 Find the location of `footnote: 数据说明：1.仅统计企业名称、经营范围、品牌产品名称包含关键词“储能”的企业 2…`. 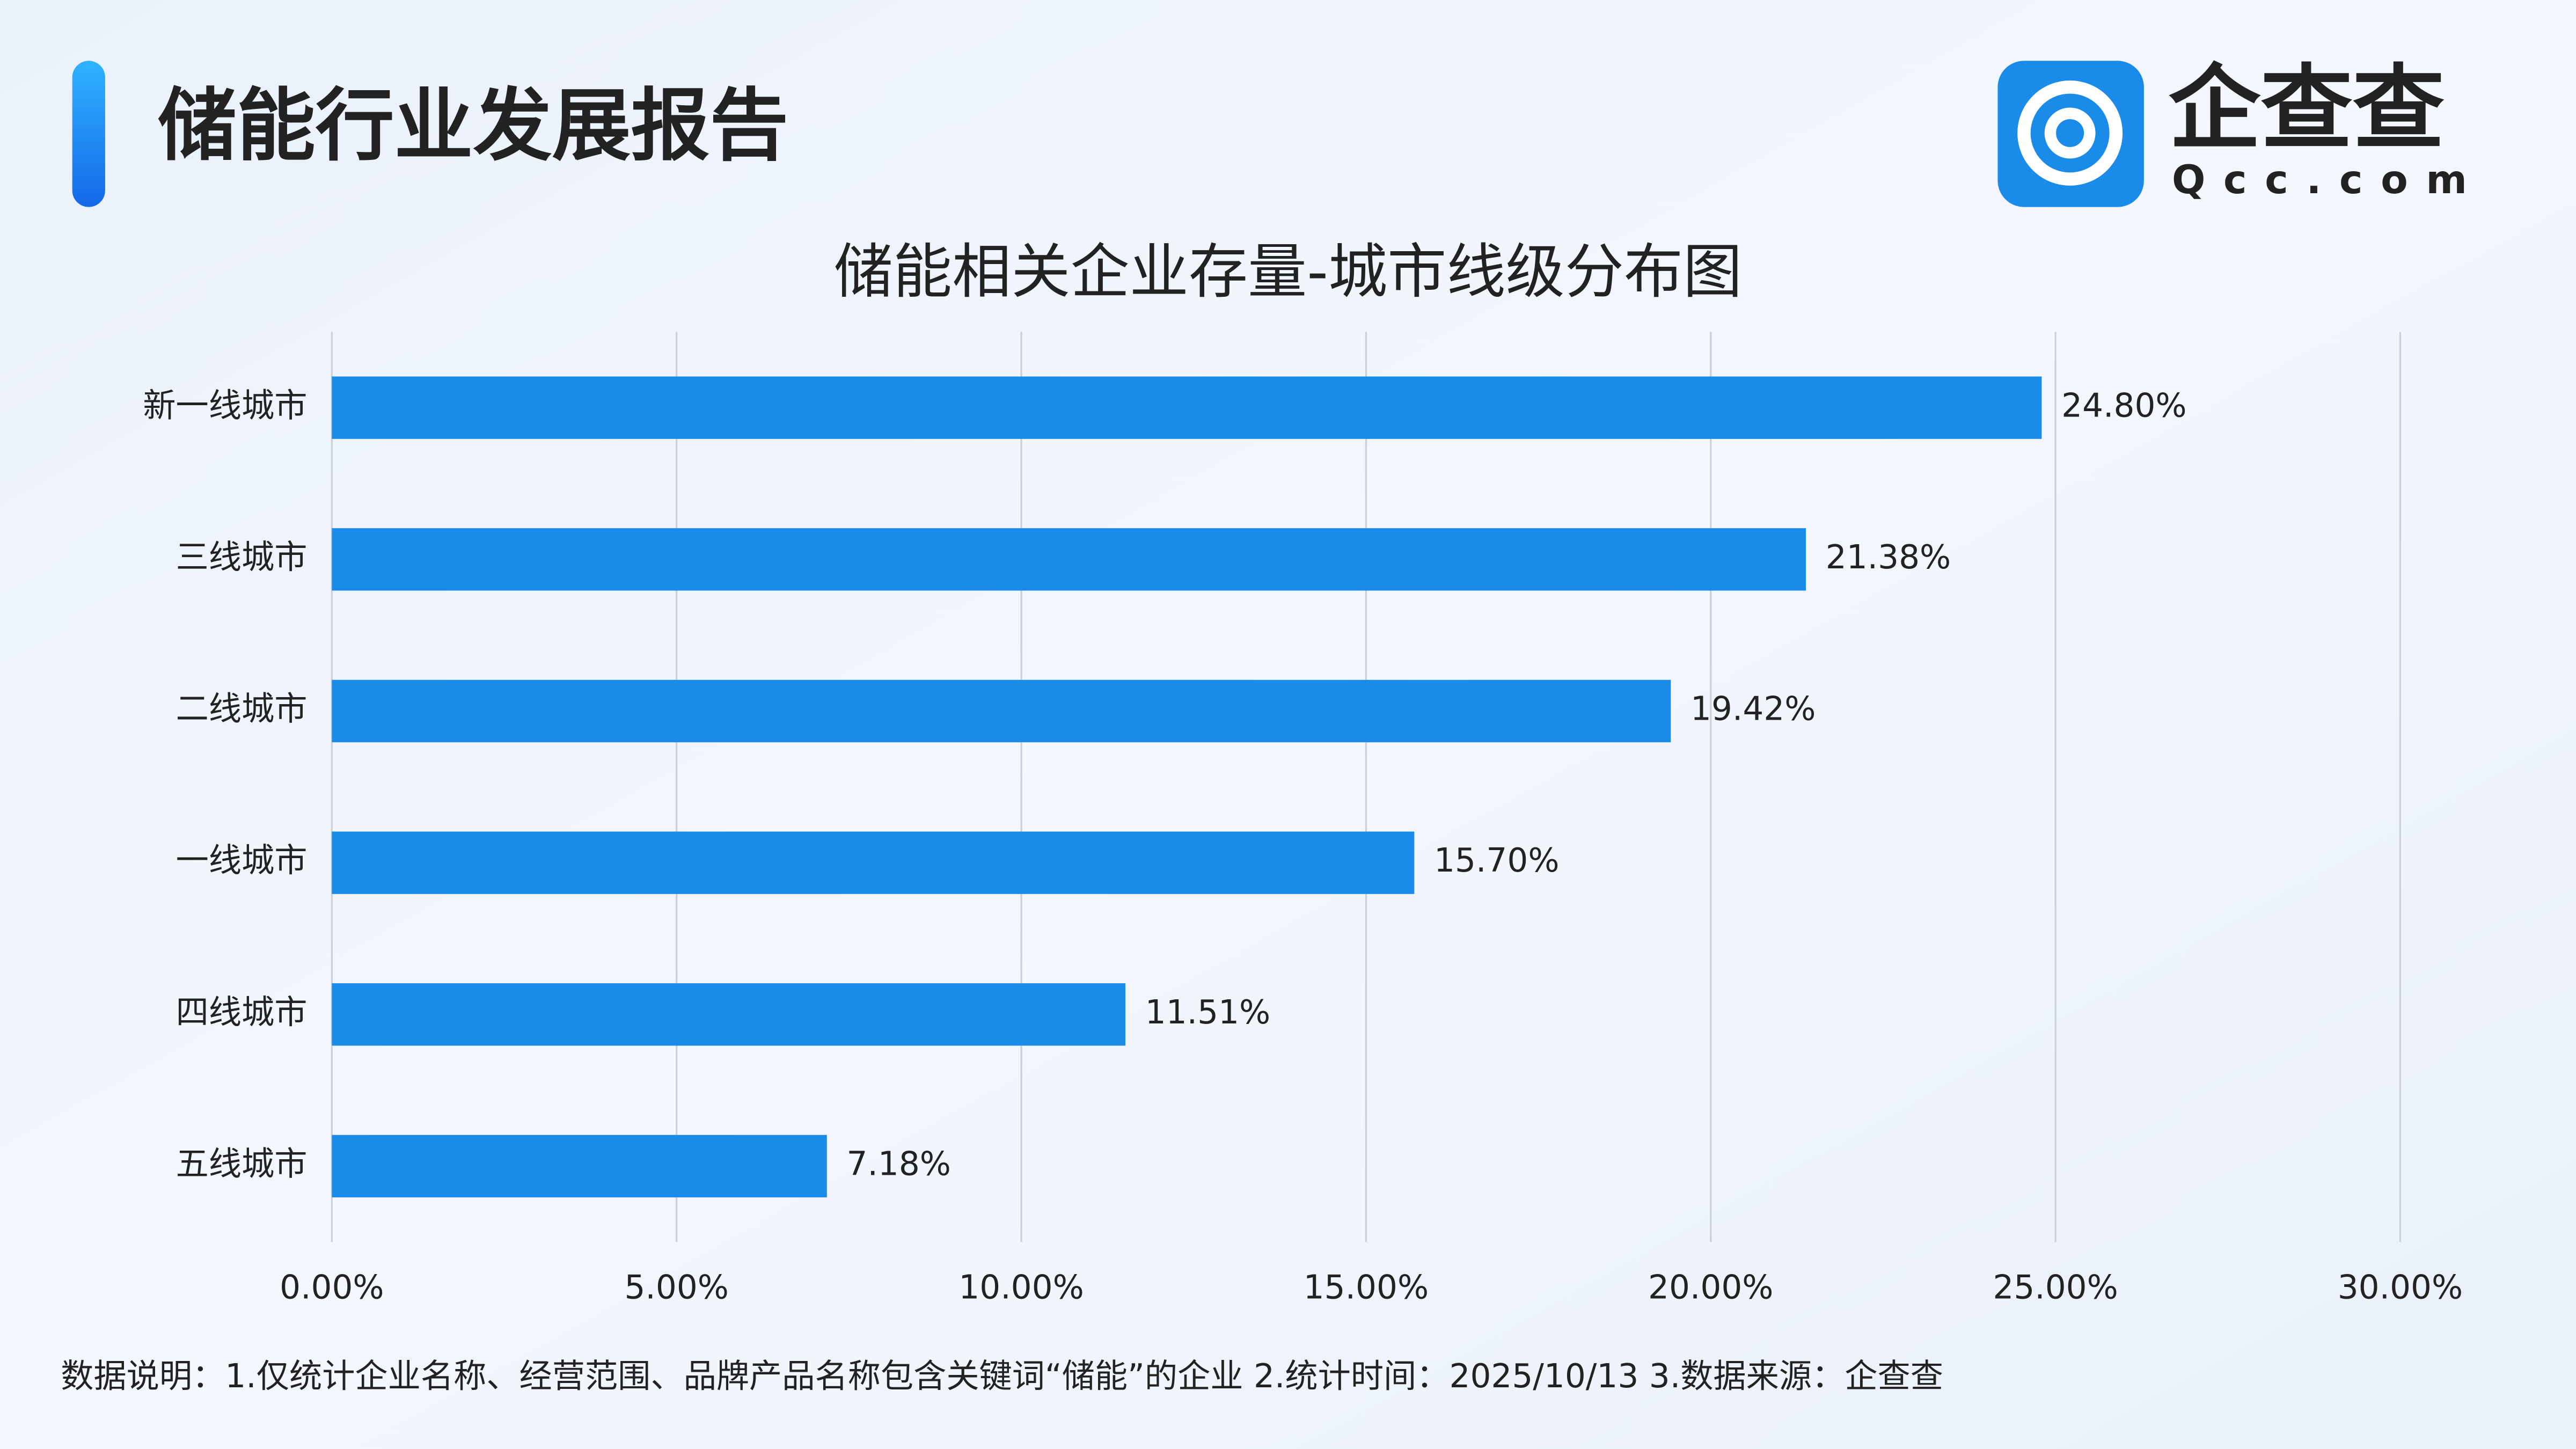

footnote: 数据说明：1.仅统计企业名称、经营范围、品牌产品名称包含关键词“储能”的企业 2… is located at coordinates (1002, 1376).